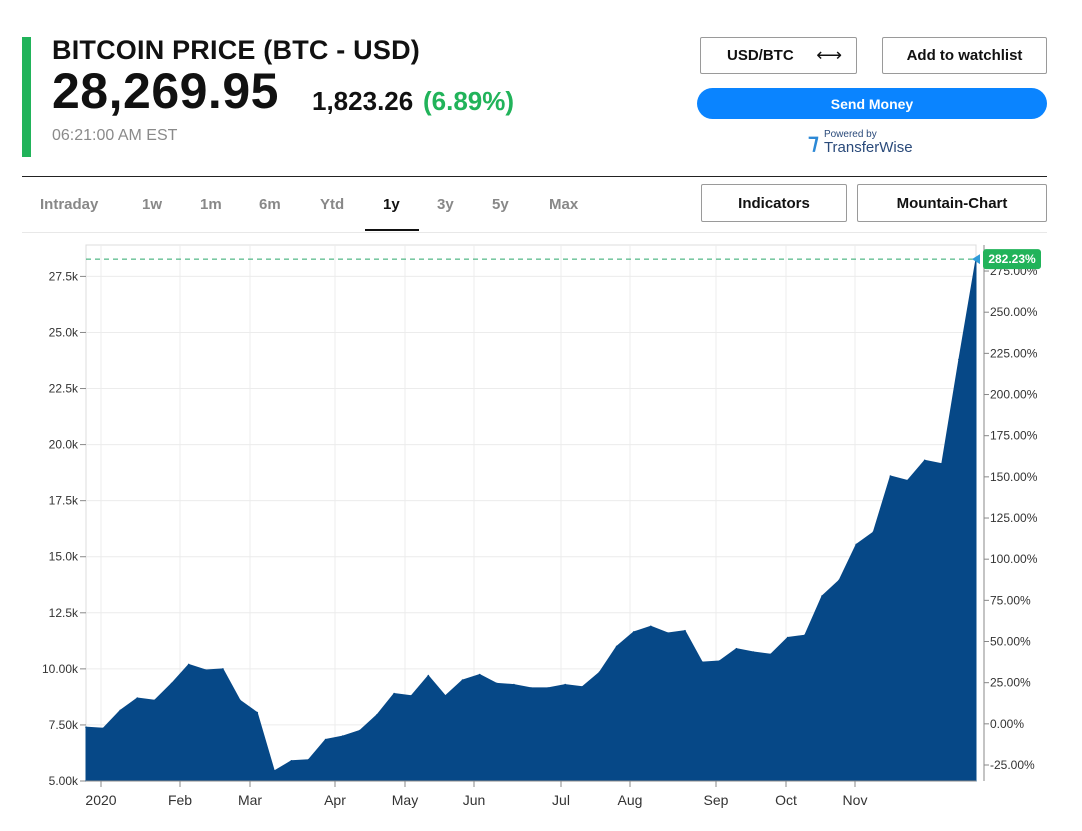  Describe the element at coordinates (868, 147) in the screenshot. I see `transferwise-name: TransferWise` at that location.